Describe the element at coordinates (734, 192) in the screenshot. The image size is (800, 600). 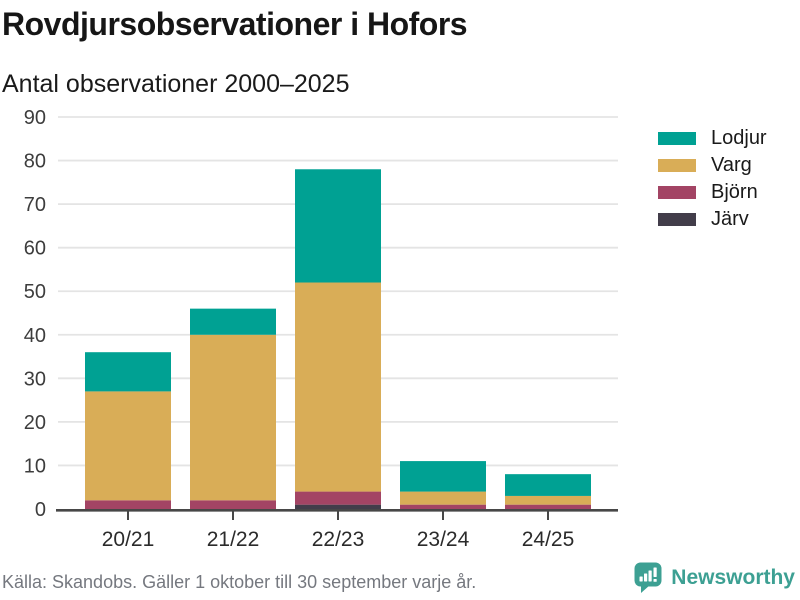
I see `legend-label-bjorn: Björn` at that location.